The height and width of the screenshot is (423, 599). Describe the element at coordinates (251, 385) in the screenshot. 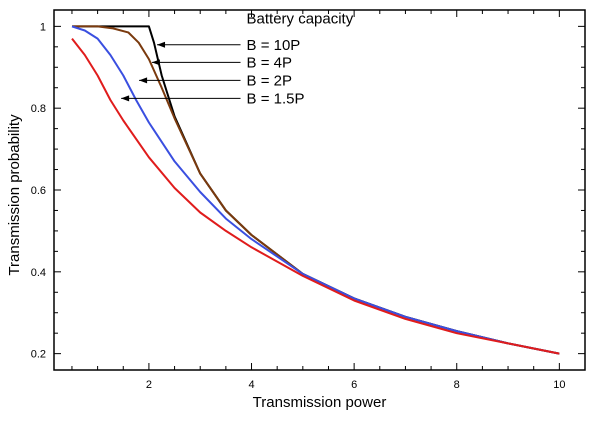

I see `x-tick-label: 4` at that location.